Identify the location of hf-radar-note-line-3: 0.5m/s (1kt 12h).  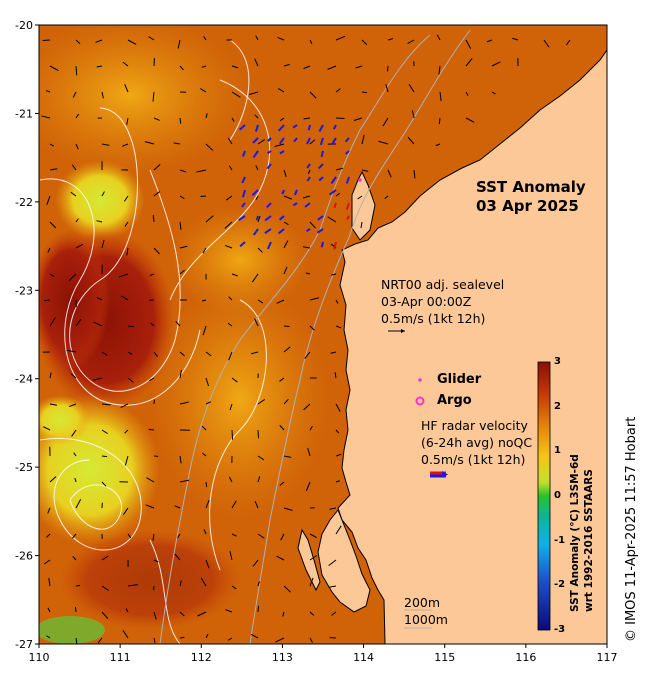
(473, 459).